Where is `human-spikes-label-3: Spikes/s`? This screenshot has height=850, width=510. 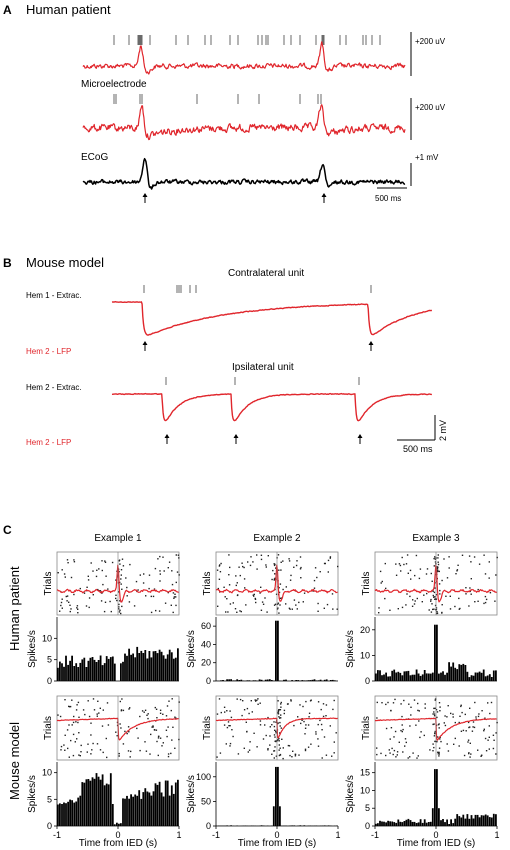 human-spikes-label-3: Spikes/s is located at coordinates (350, 649).